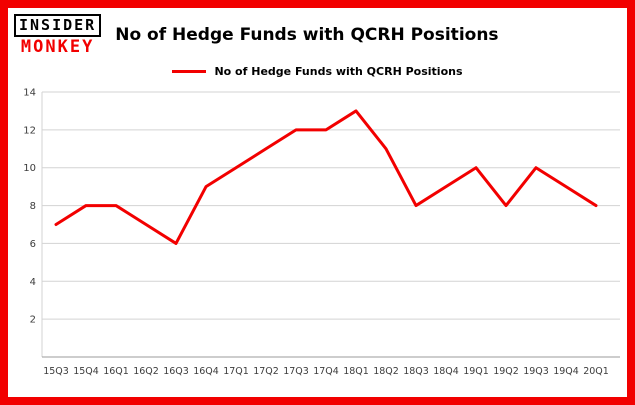  I want to click on x-tick-label: 19Q4, so click(566, 371).